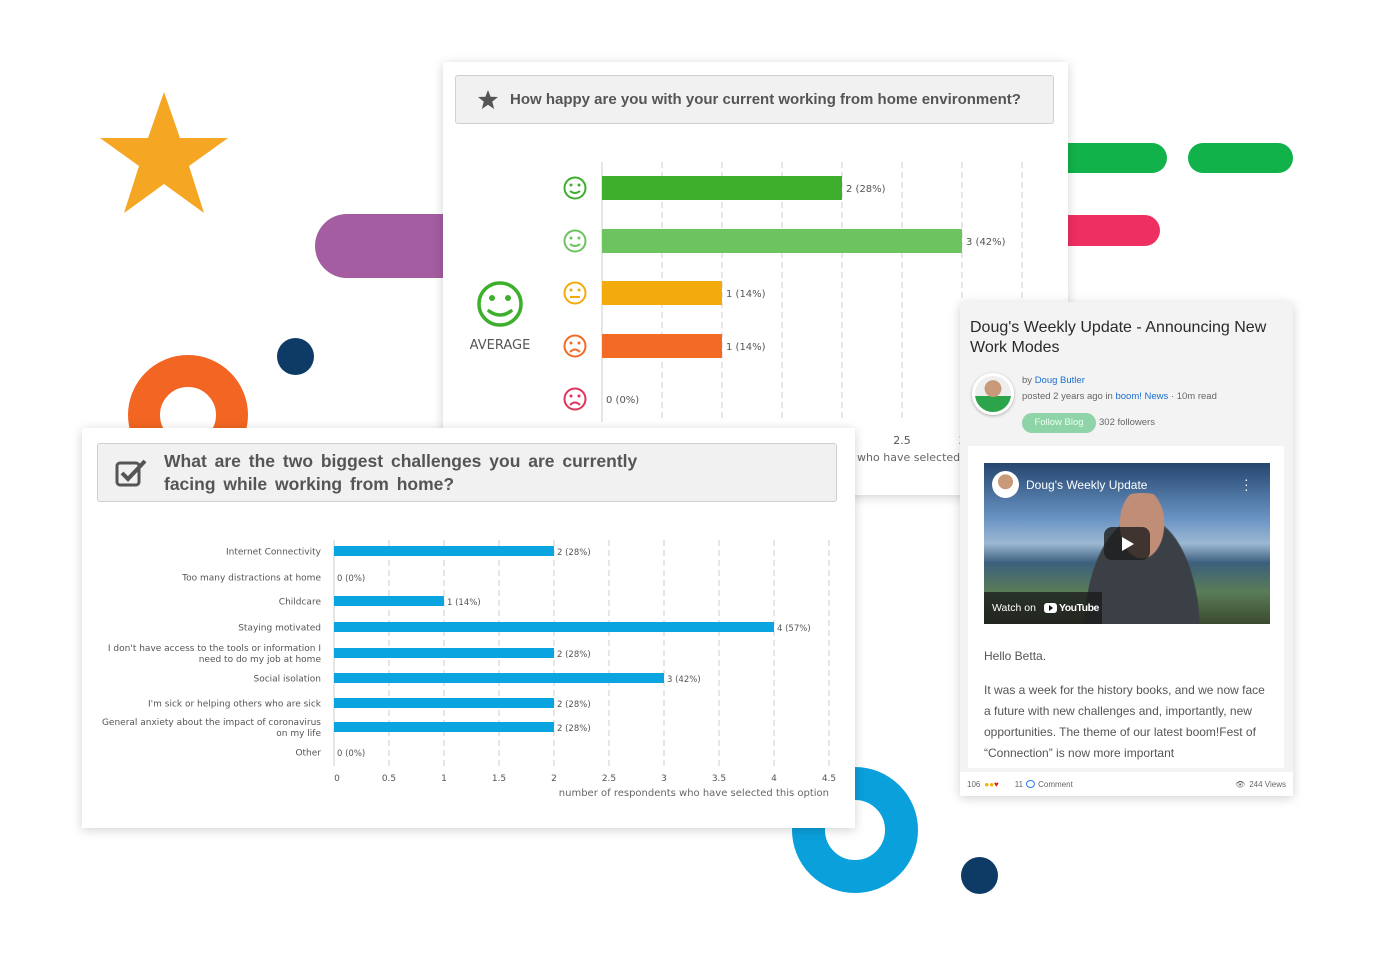 The height and width of the screenshot is (956, 1400). Describe the element at coordinates (991, 784) in the screenshot. I see `reaction-icons: ●●♥` at that location.